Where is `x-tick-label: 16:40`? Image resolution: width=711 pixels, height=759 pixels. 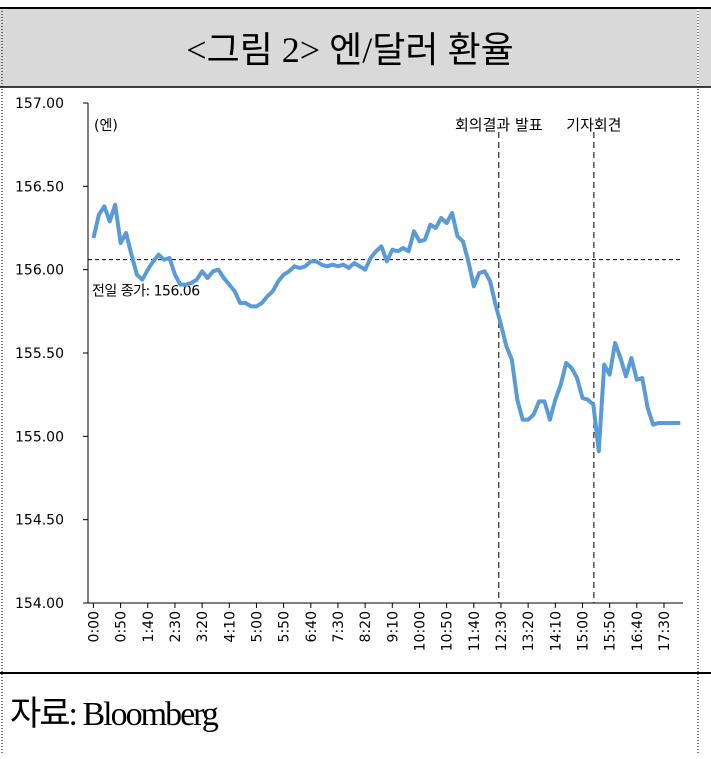 x-tick-label: 16:40 is located at coordinates (638, 631).